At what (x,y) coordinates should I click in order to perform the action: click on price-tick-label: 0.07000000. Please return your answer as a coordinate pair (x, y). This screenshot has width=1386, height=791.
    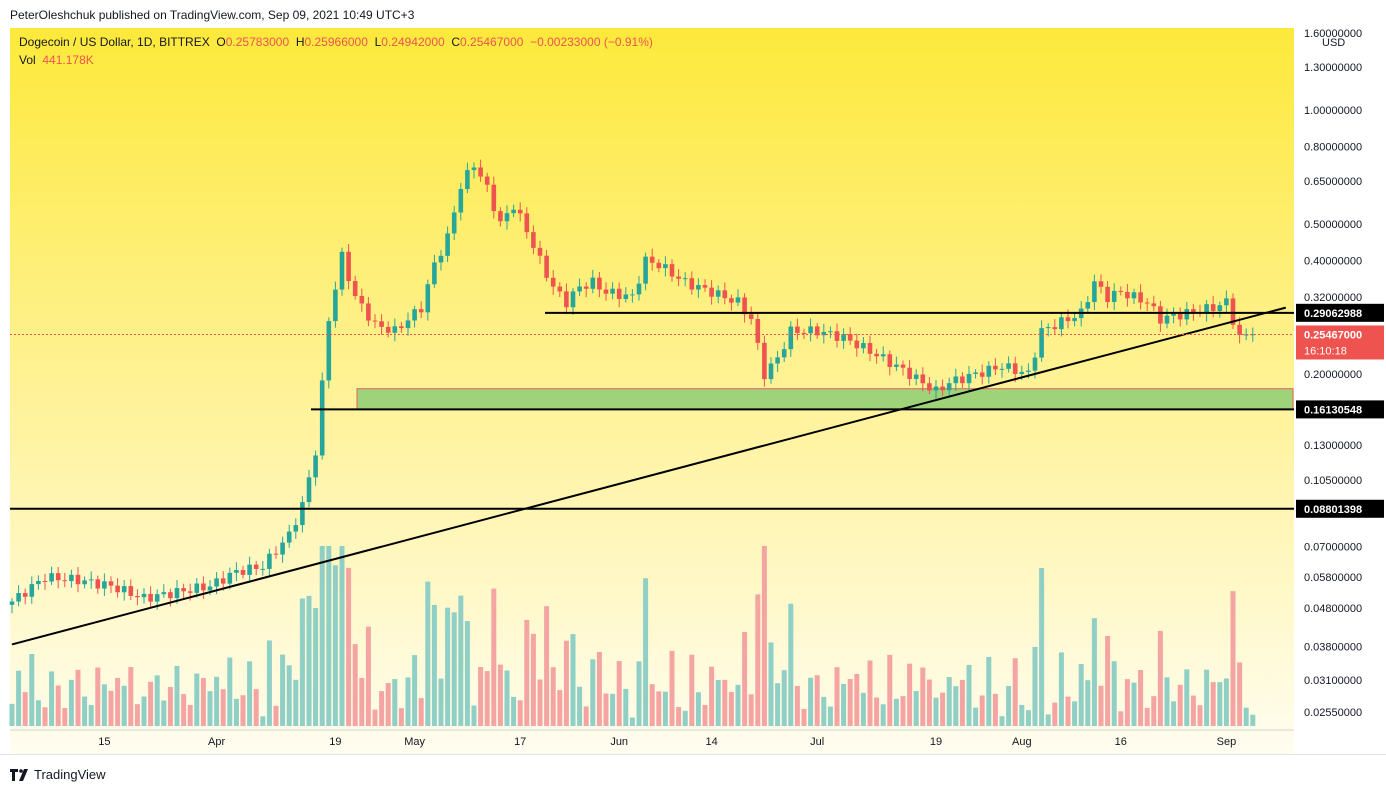
    Looking at the image, I should click on (1333, 547).